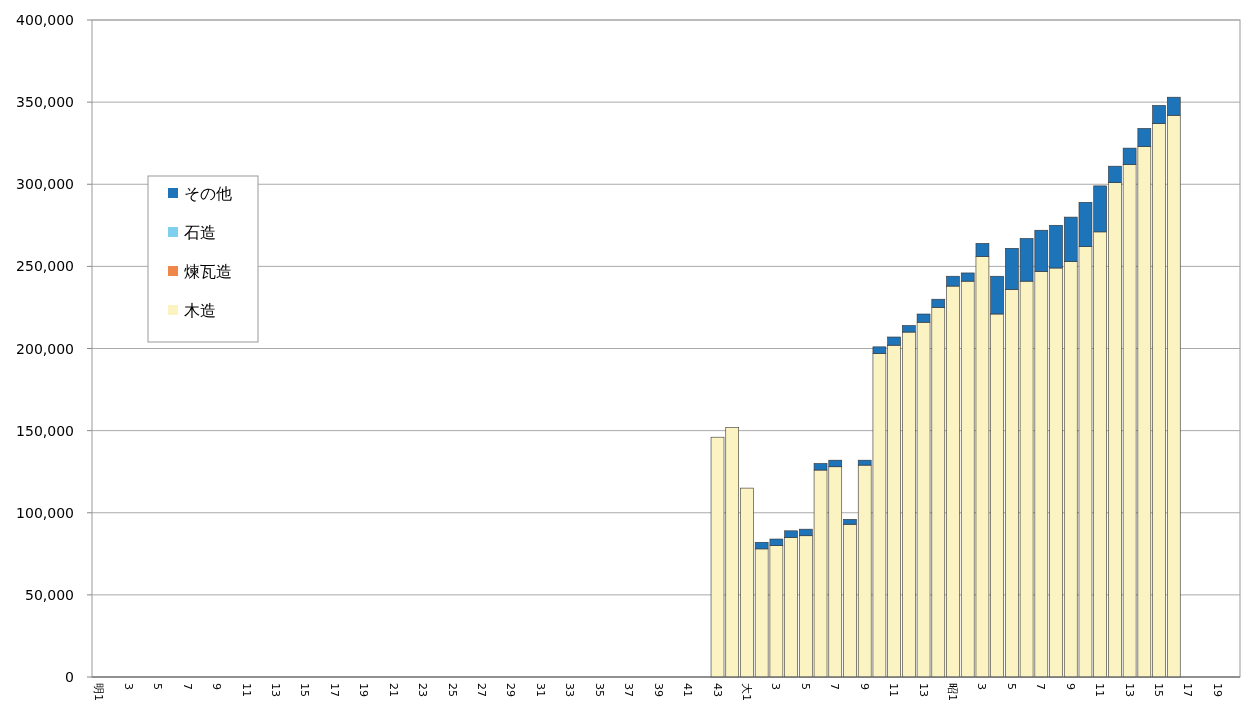 Image resolution: width=1246 pixels, height=714 pixels. Describe the element at coordinates (45, 102) in the screenshot. I see `y-tick-label: 350,000` at that location.